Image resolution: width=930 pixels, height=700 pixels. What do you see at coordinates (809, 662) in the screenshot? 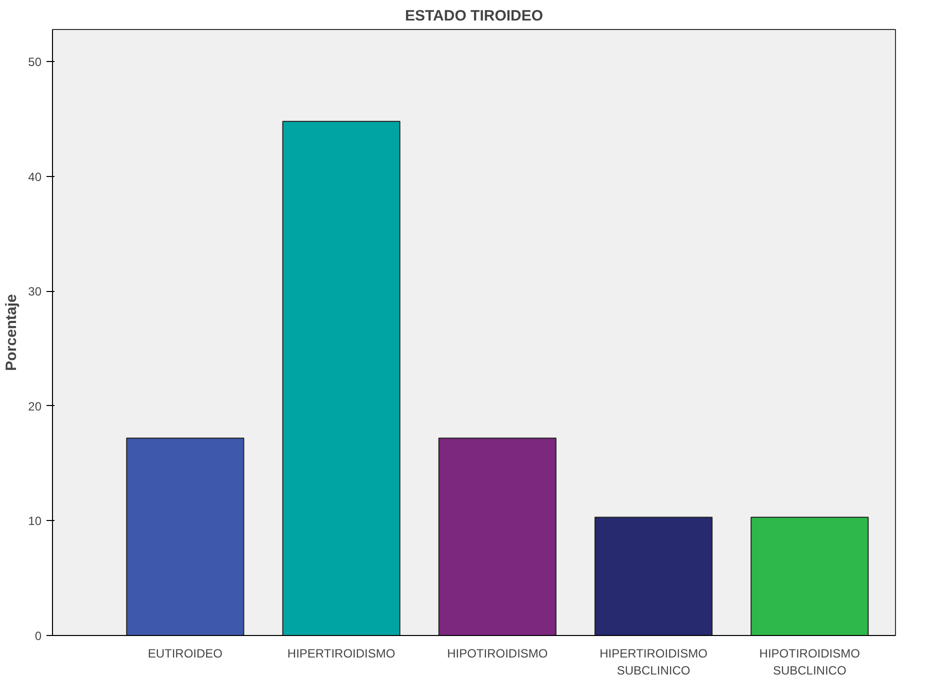
I see `x-tick-label: HIPOTIROIDISMO SUBCLINICO` at bounding box center [809, 662].